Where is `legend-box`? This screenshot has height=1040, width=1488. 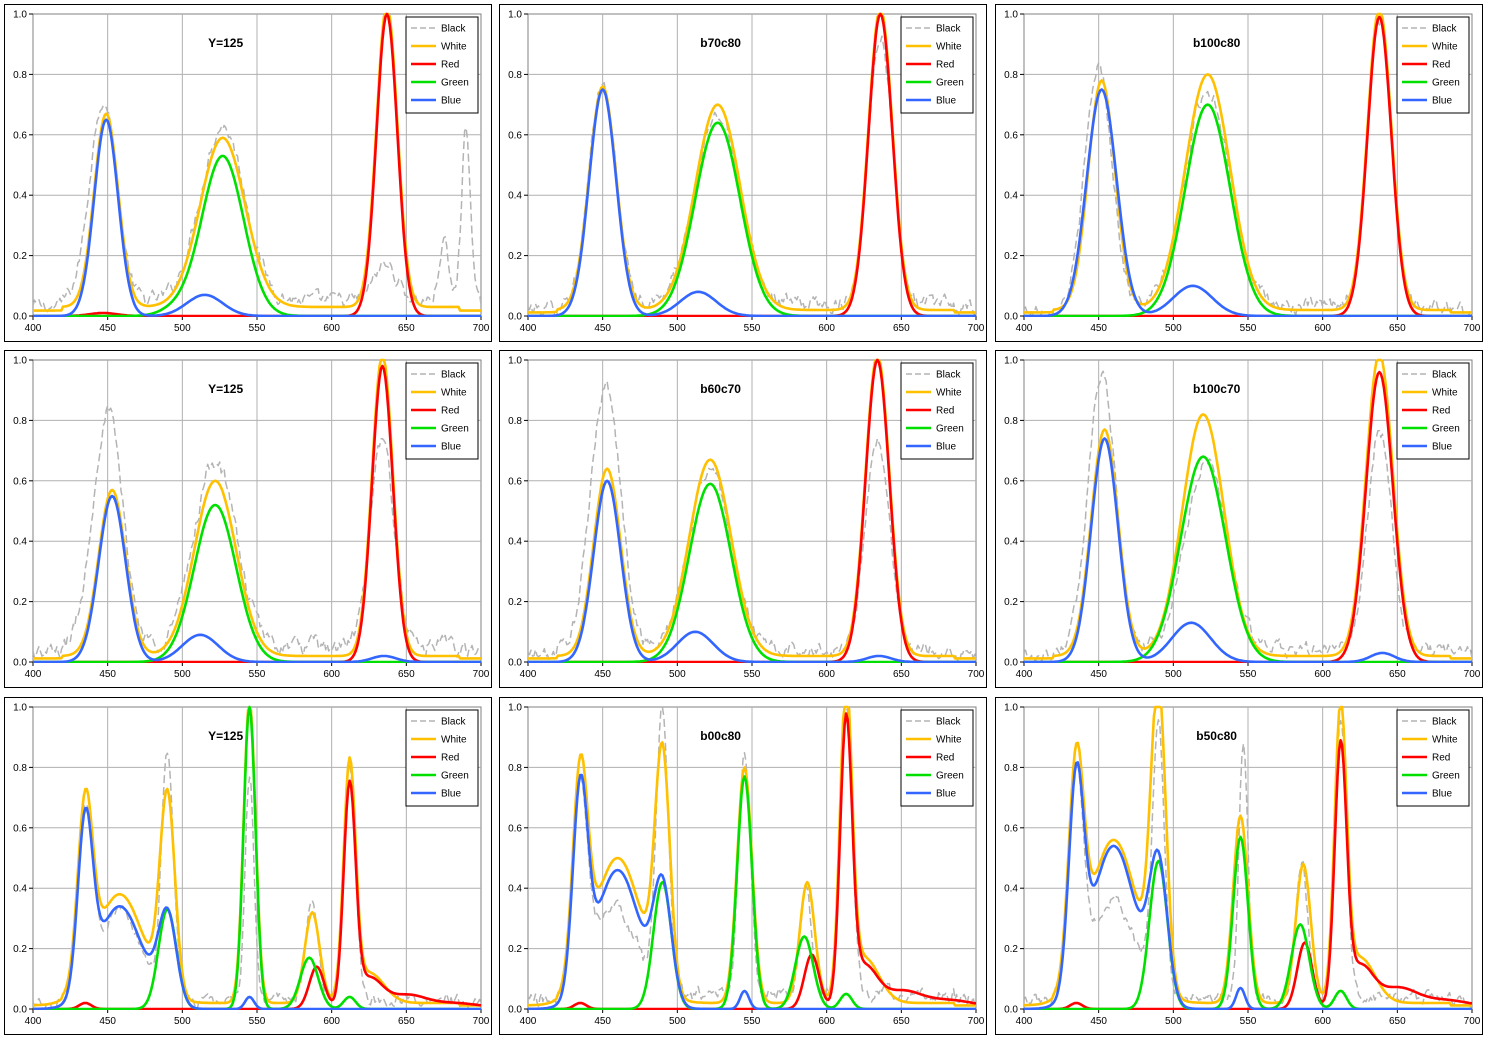 legend-box is located at coordinates (442, 758).